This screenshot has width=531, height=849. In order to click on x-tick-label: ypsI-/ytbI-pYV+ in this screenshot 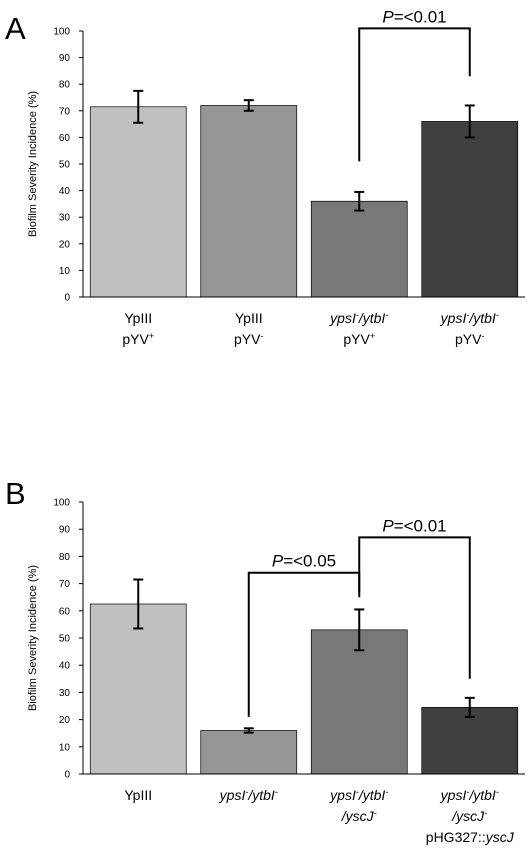, I will do `click(358, 328)`.